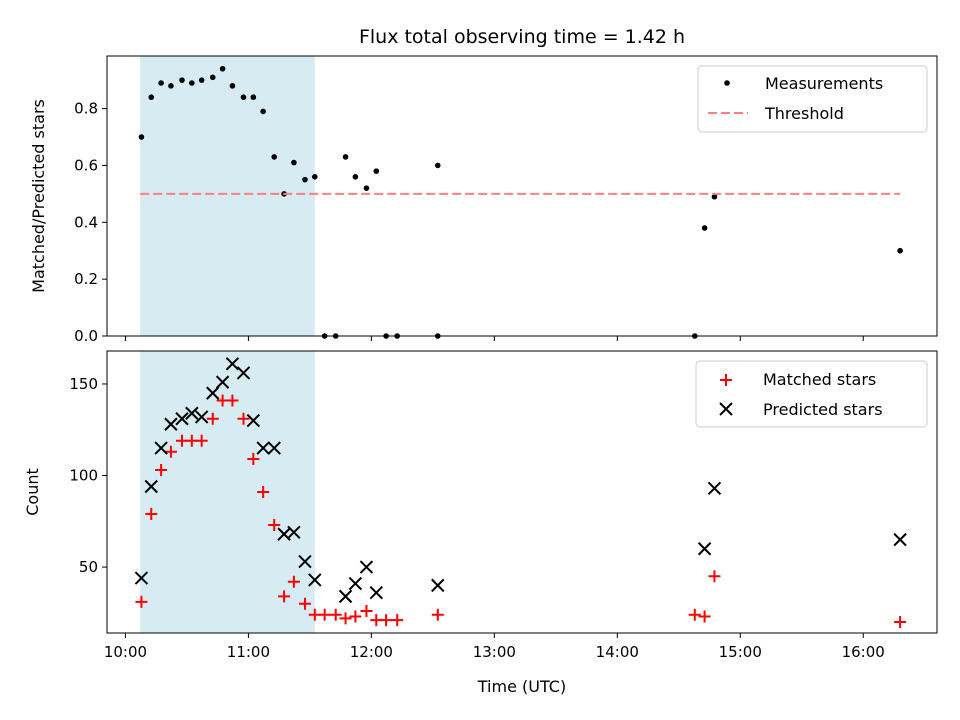 Image resolution: width=960 pixels, height=720 pixels. What do you see at coordinates (727, 83) in the screenshot?
I see `legend-marker-measurements` at bounding box center [727, 83].